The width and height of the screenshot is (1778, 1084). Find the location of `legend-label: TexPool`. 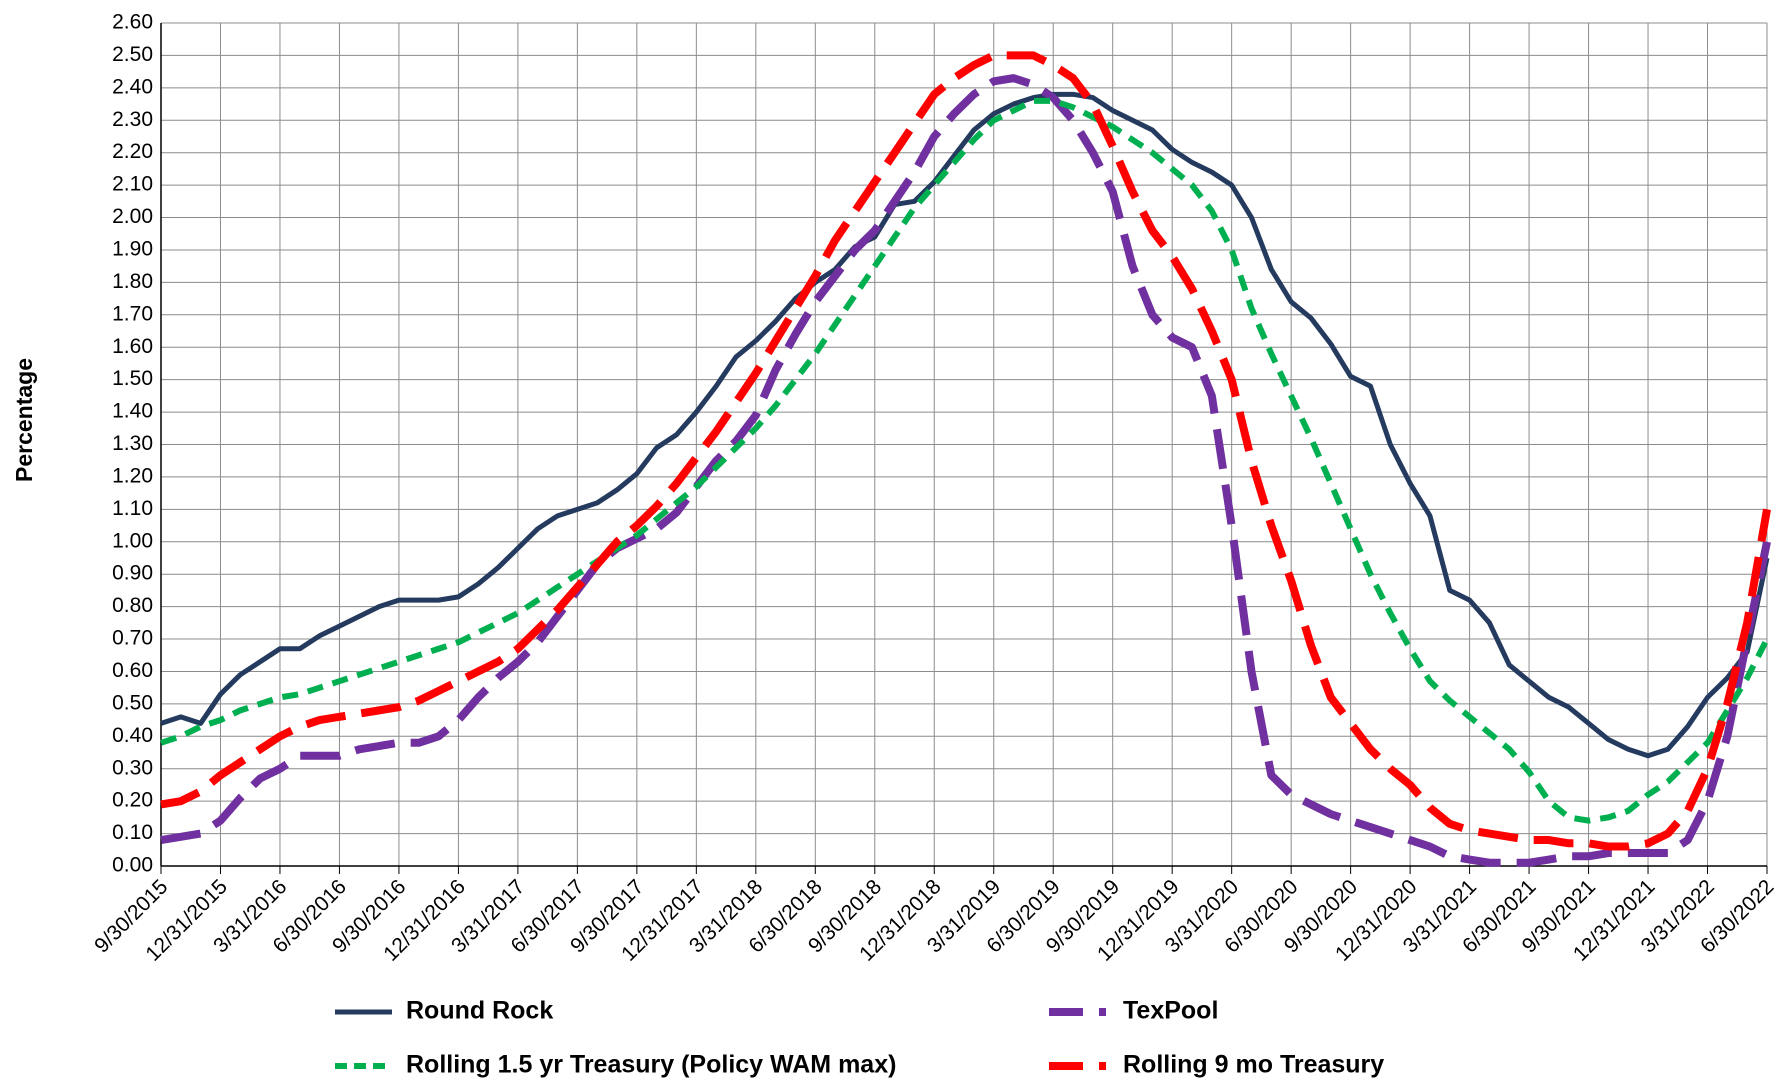

legend-label: TexPool is located at coordinates (1170, 1011).